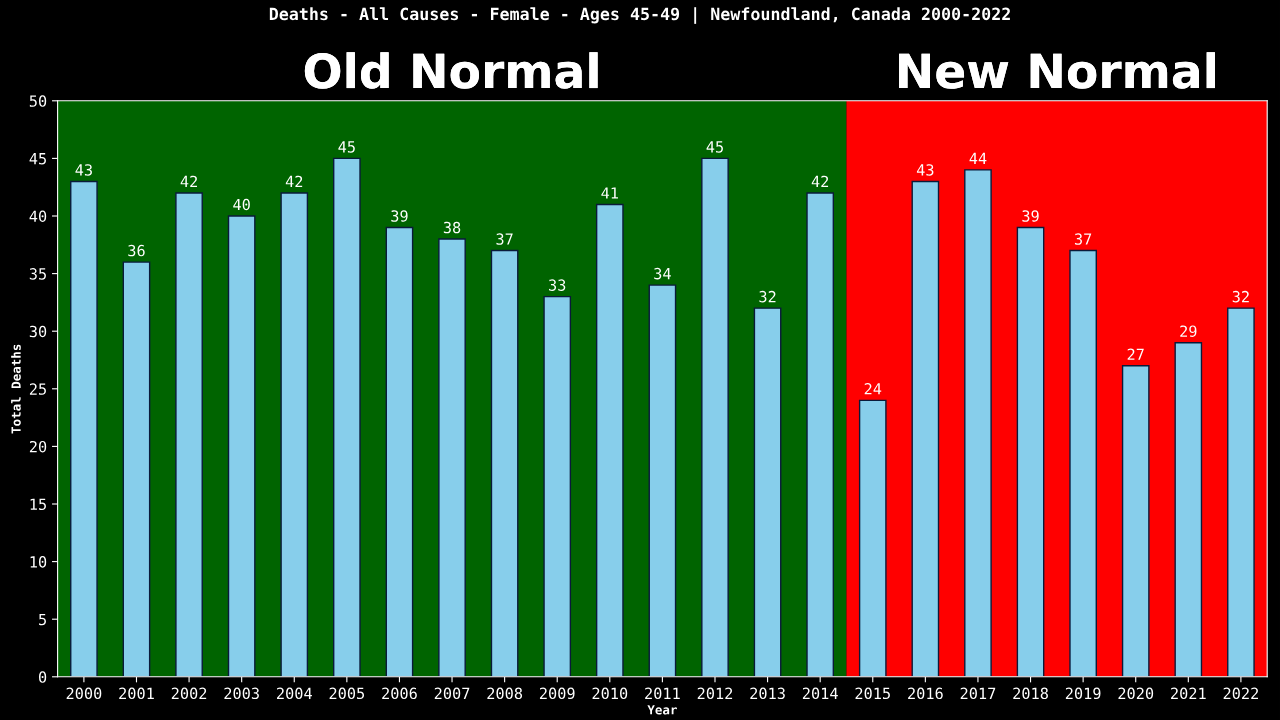  Describe the element at coordinates (37, 159) in the screenshot. I see `y-tick-label: 45` at that location.